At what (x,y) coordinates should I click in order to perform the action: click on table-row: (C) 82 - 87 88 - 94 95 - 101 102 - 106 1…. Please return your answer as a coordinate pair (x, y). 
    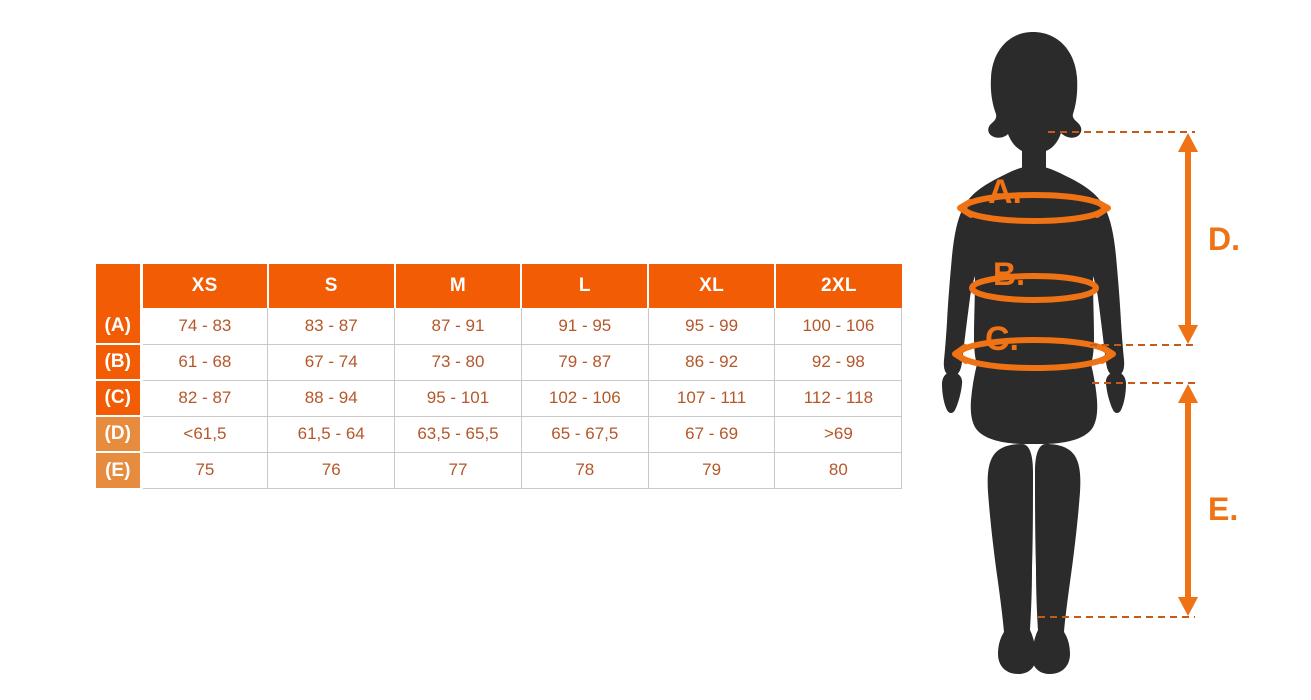
    Looking at the image, I should click on (499, 398).